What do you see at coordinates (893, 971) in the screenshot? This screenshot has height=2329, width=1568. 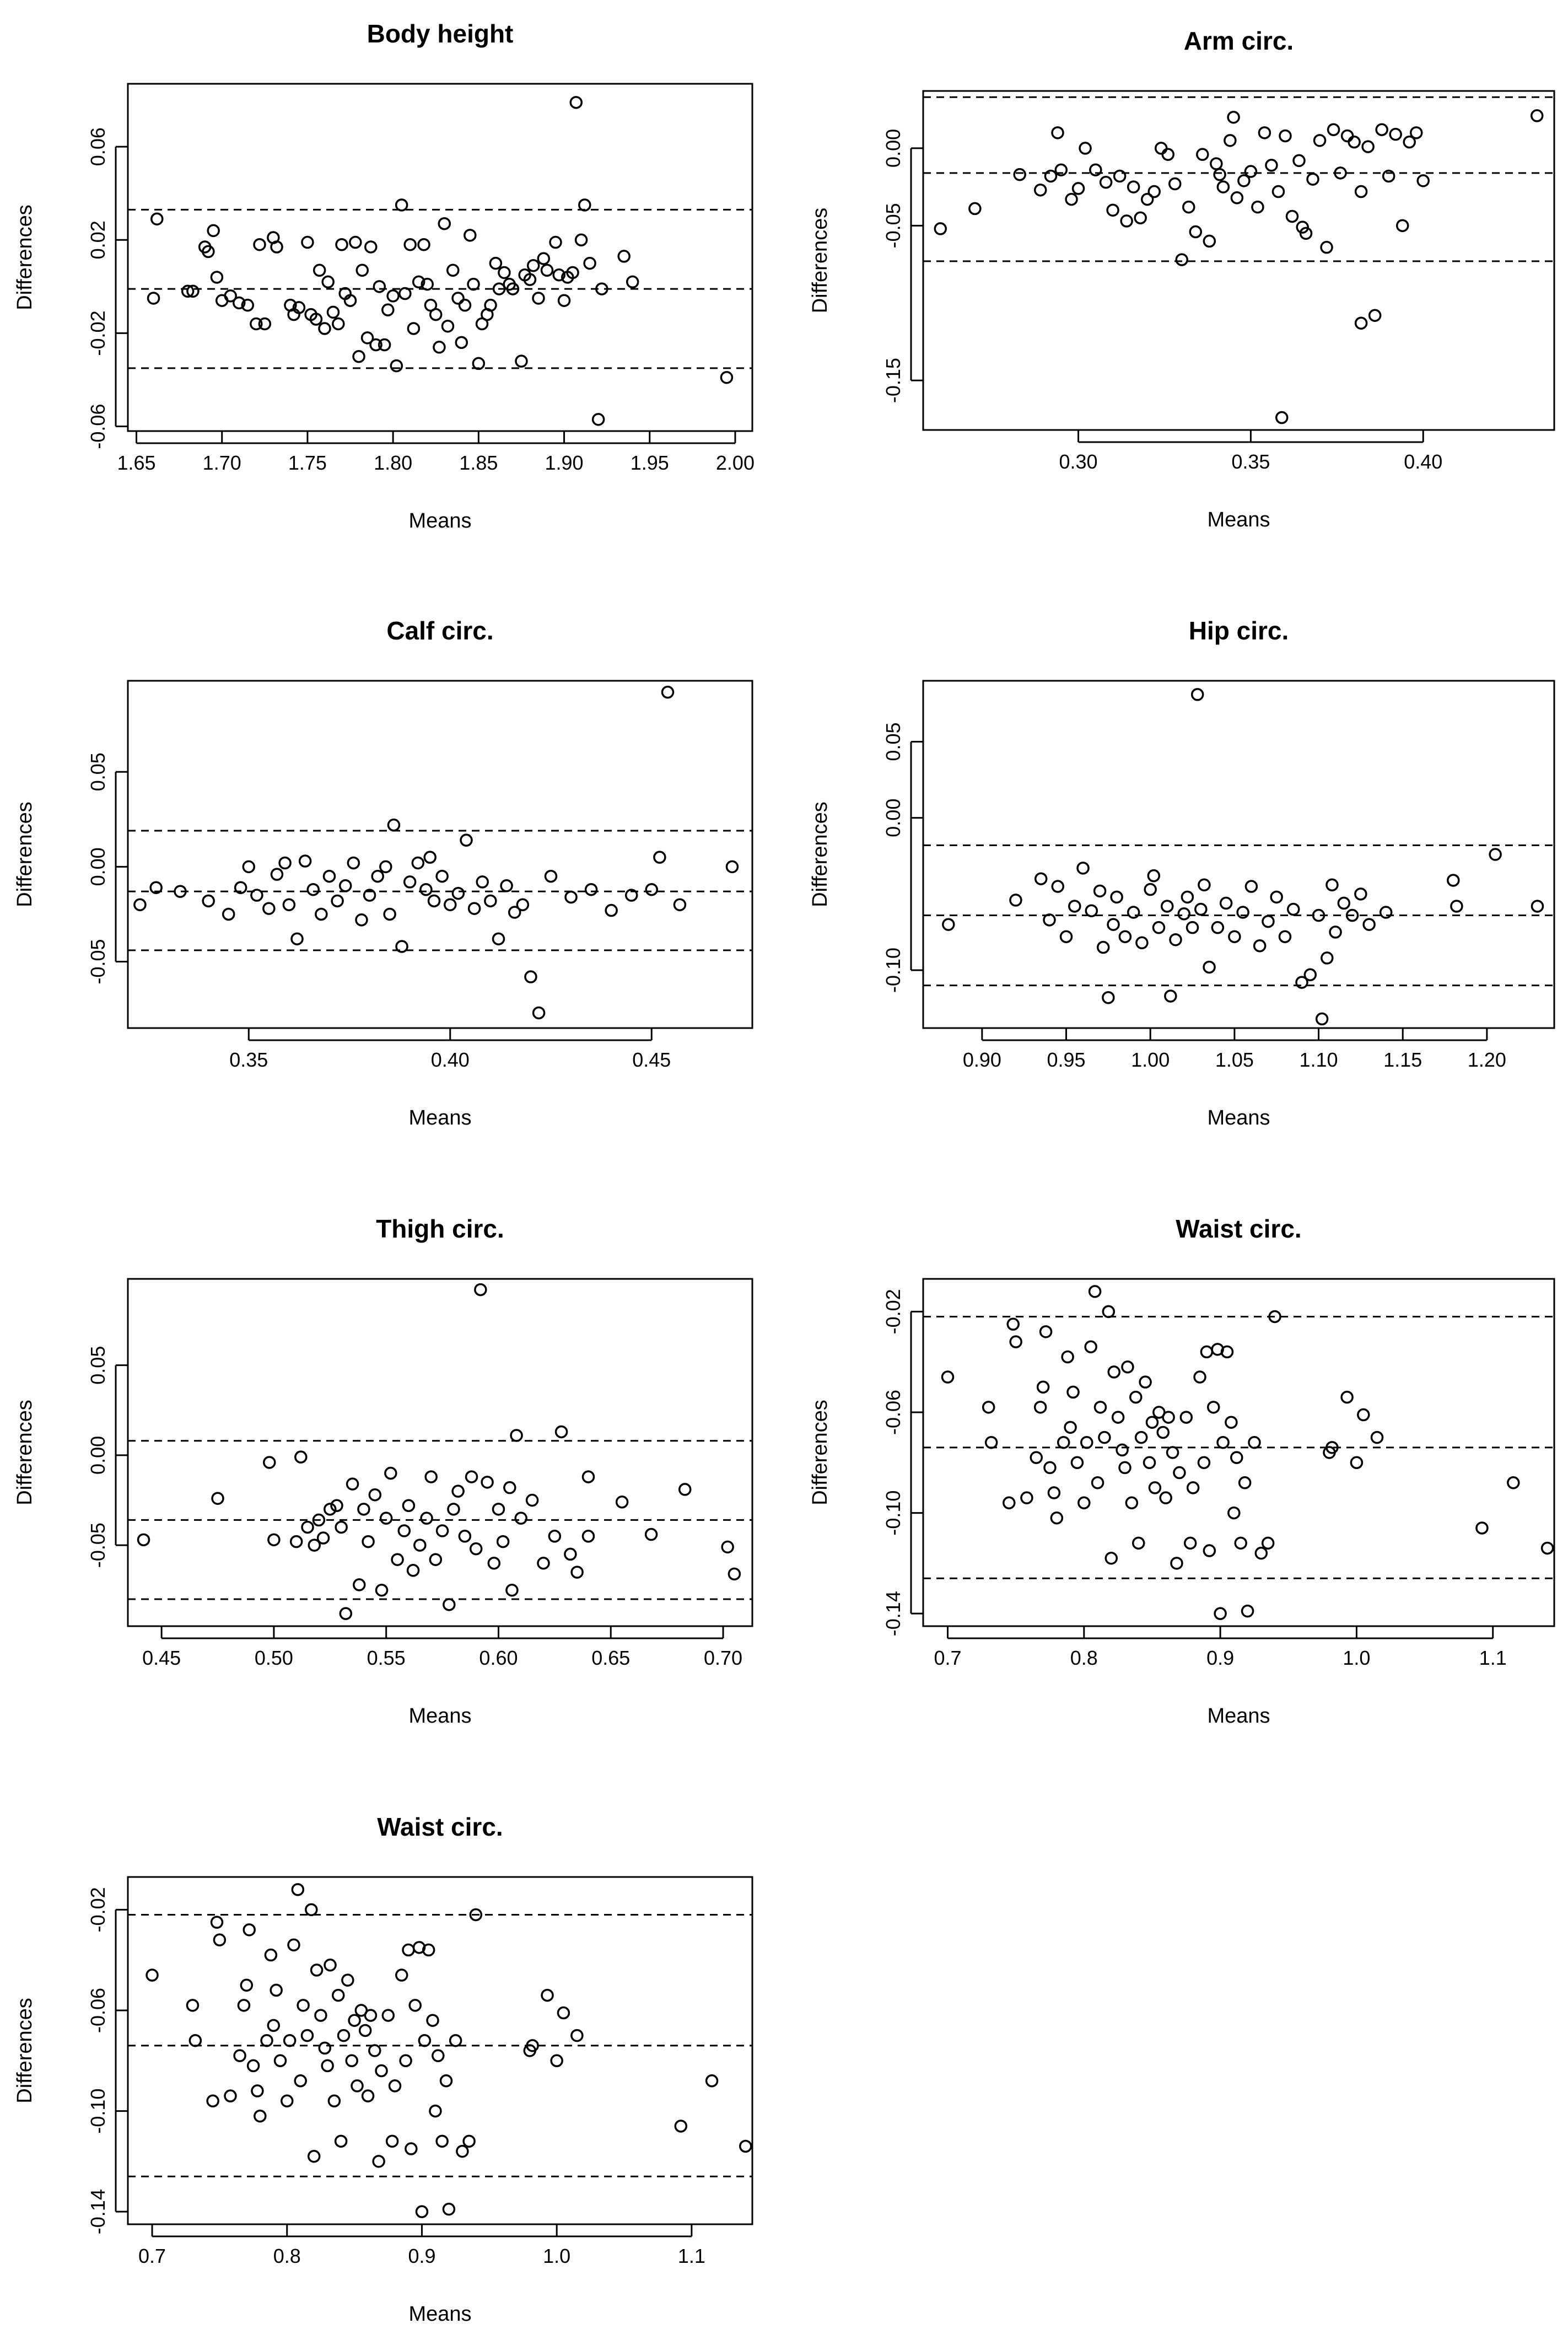 I see `y-tick-label: -0.10` at bounding box center [893, 971].